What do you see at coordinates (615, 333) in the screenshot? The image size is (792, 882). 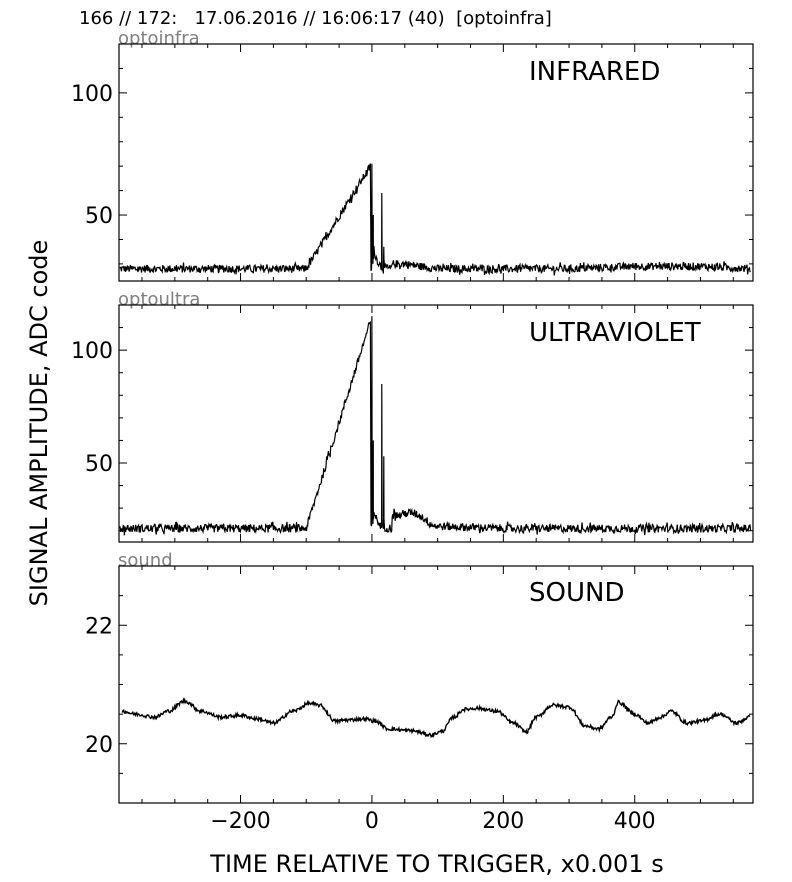 I see `ultraviolet-panel-label: ULTRAVIOLET` at bounding box center [615, 333].